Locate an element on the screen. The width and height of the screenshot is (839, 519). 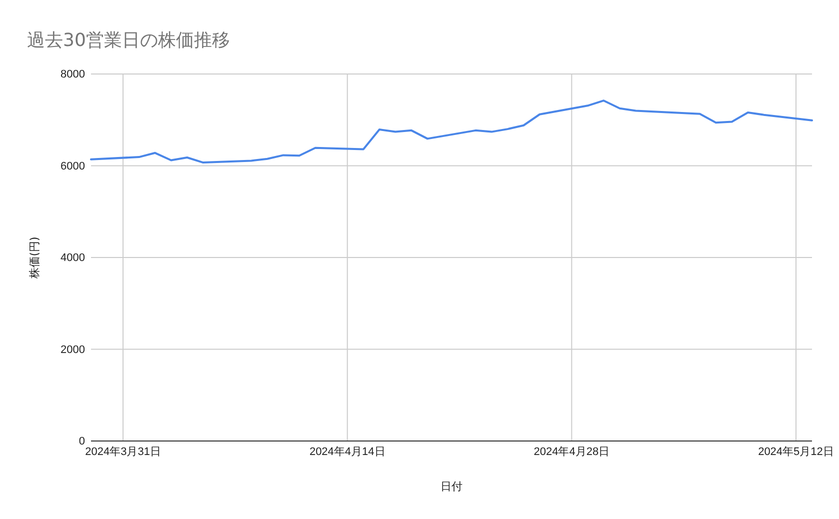
x-tick-label: 2024年4月14日 is located at coordinates (347, 452).